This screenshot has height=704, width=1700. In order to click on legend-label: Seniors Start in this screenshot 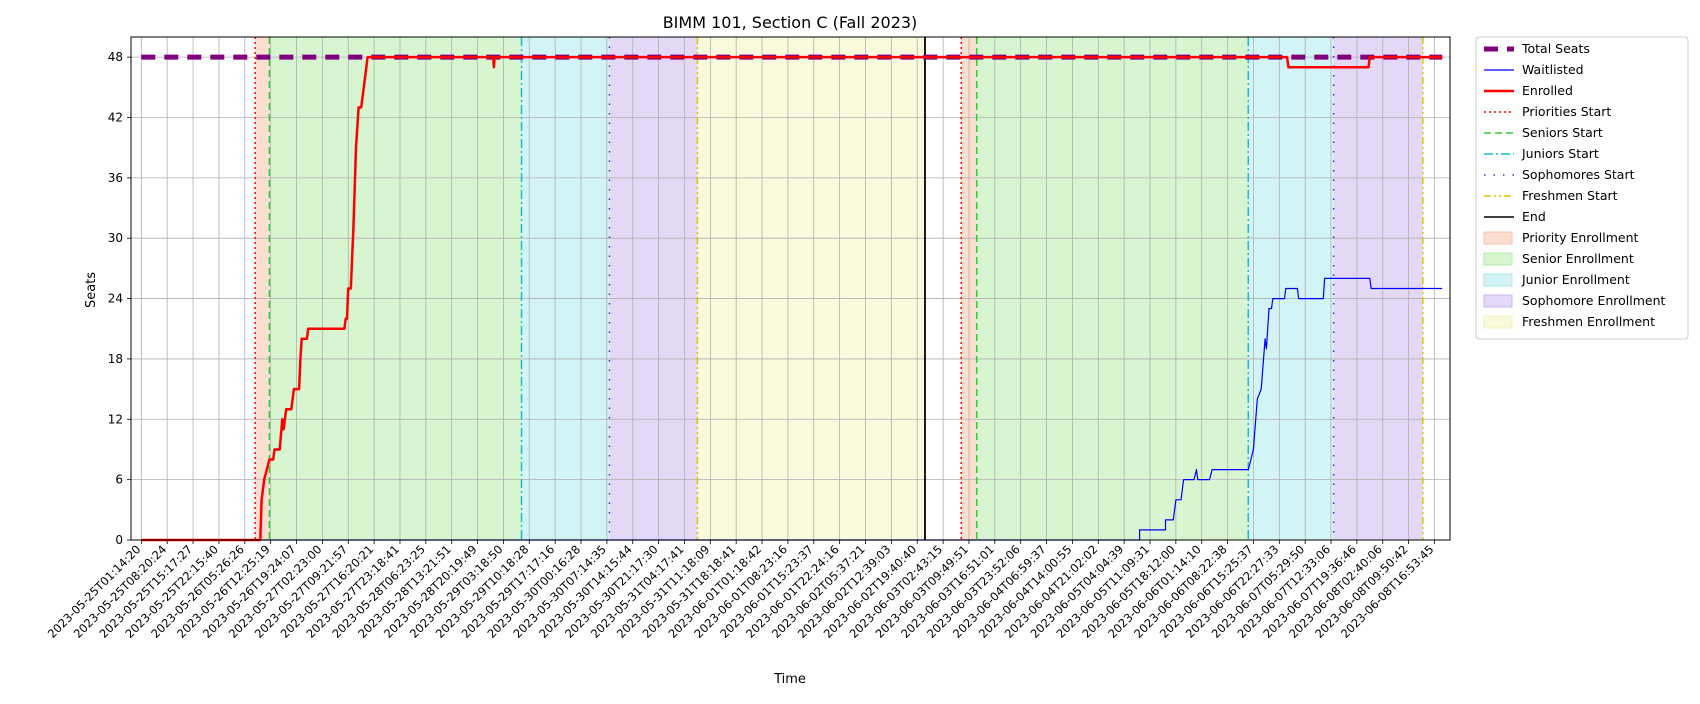, I will do `click(1562, 132)`.